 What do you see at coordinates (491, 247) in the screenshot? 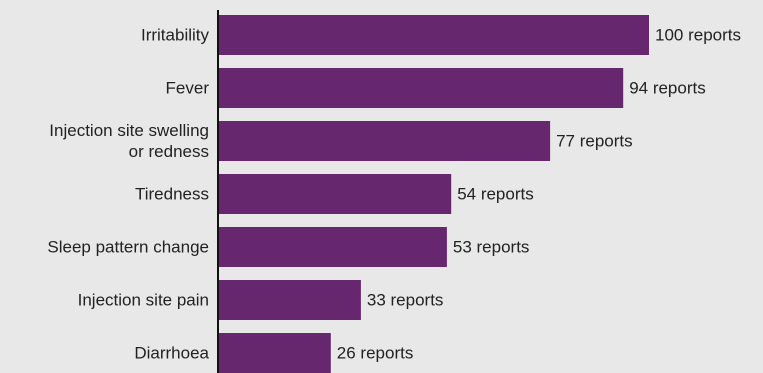
I see `value-label-4: 53 reports` at bounding box center [491, 247].